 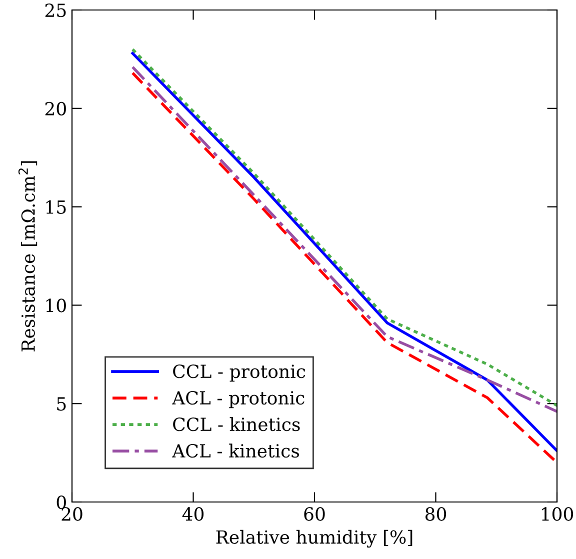 I want to click on x-tick-label: 80, so click(x=435, y=514).